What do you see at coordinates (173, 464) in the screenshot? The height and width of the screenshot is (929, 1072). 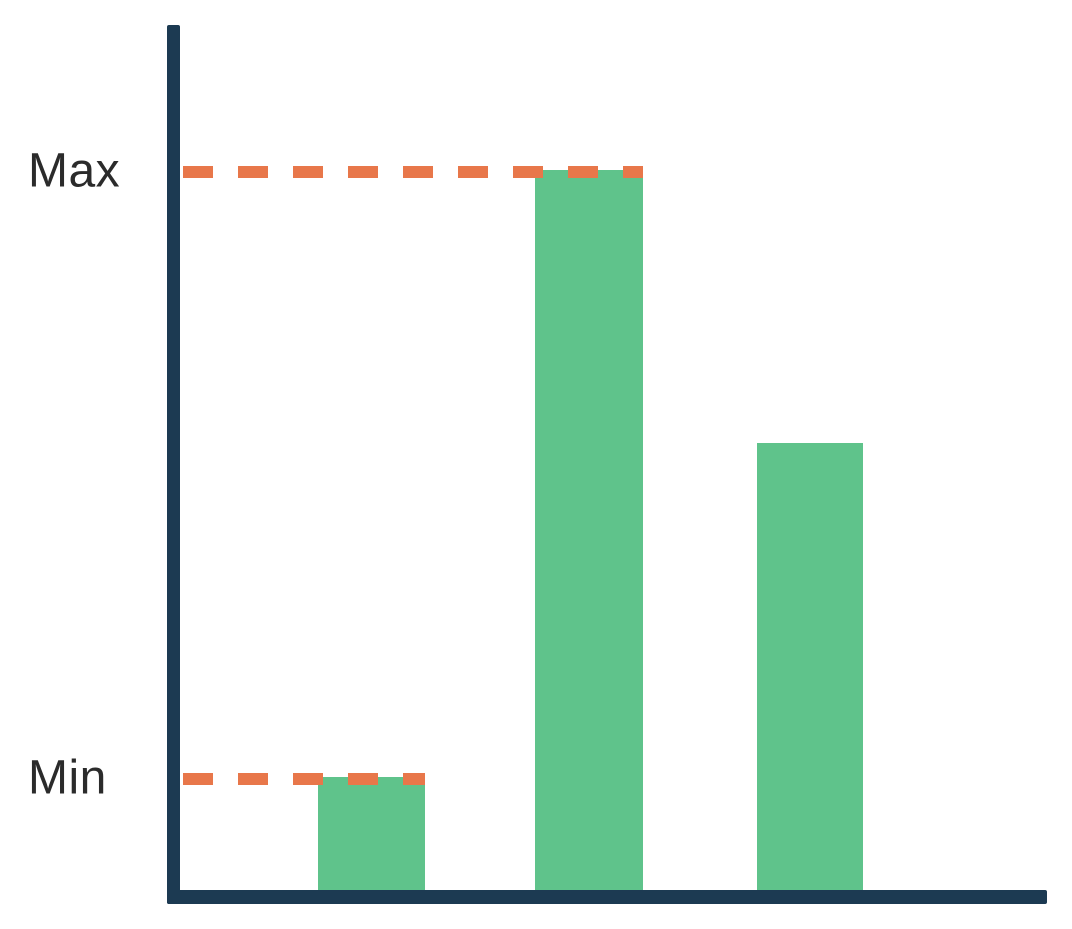 I see `y-axis` at bounding box center [173, 464].